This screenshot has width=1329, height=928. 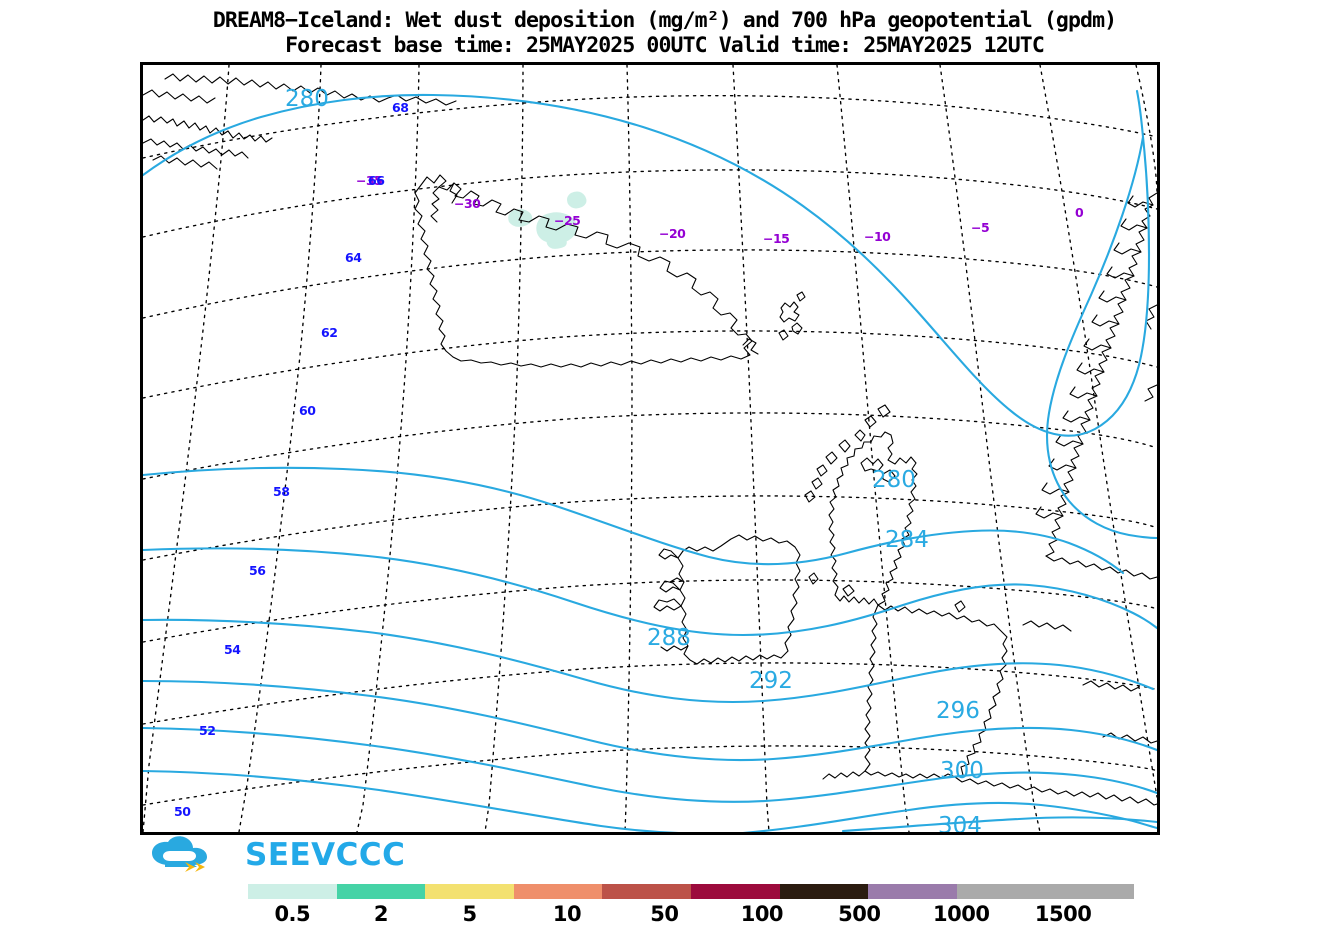 I want to click on contour-280-south, so click(x=634, y=520).